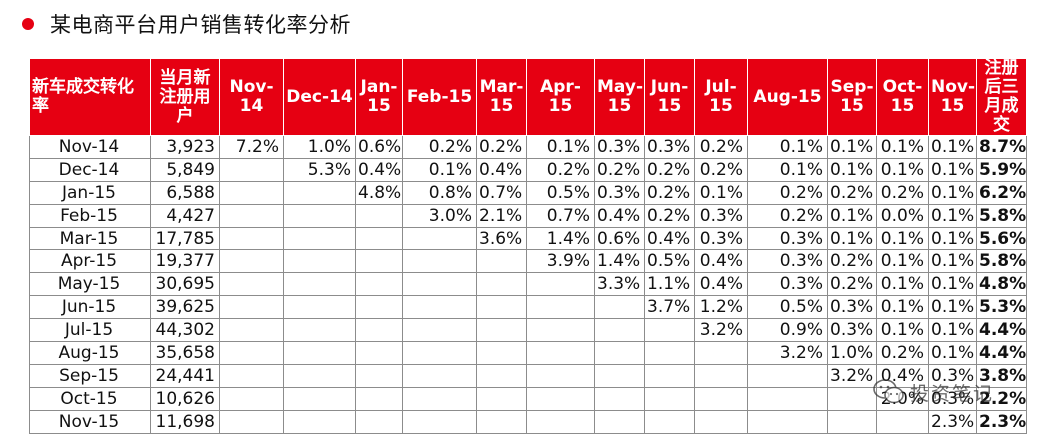  Describe the element at coordinates (528, 421) in the screenshot. I see `table-row: Nov-15 11,698 2.3% 2.3%` at that location.